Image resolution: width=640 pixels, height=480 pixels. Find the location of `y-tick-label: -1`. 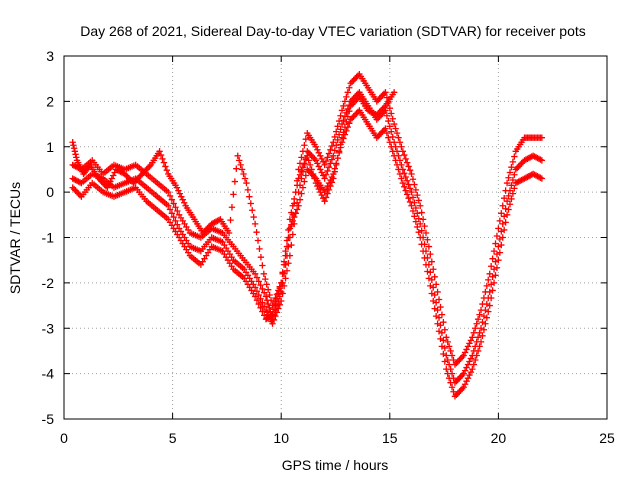

y-tick-label: -1 is located at coordinates (48, 238).